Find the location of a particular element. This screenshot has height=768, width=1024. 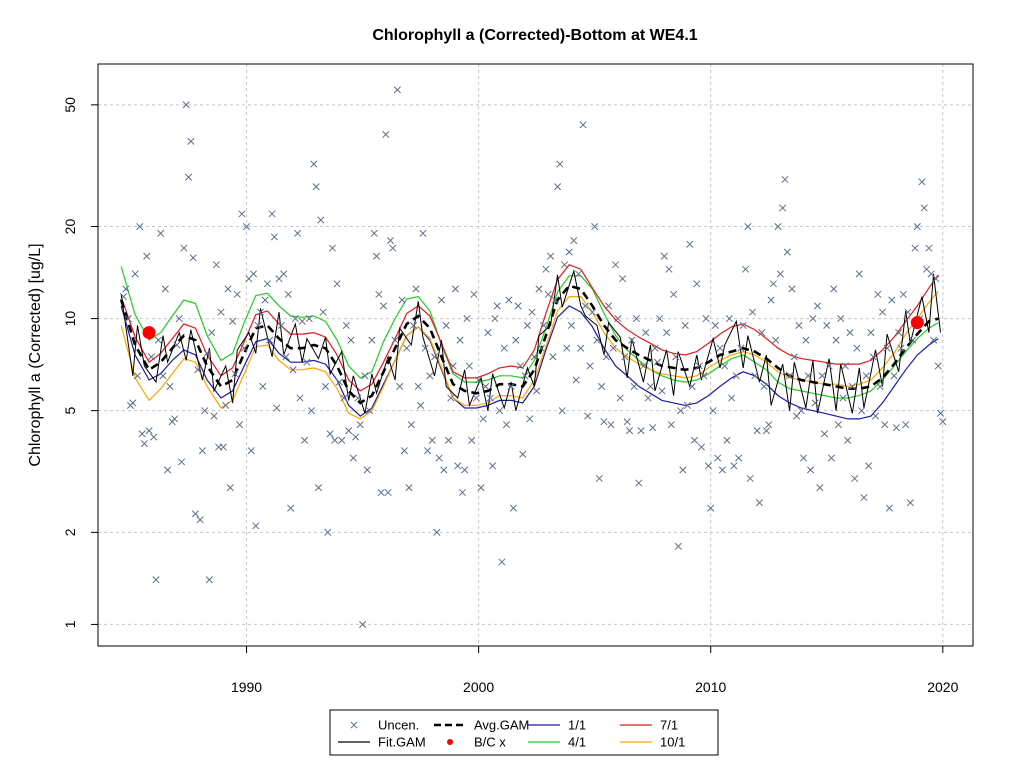

legend-item-uncensored: Uncen. is located at coordinates (384, 725).